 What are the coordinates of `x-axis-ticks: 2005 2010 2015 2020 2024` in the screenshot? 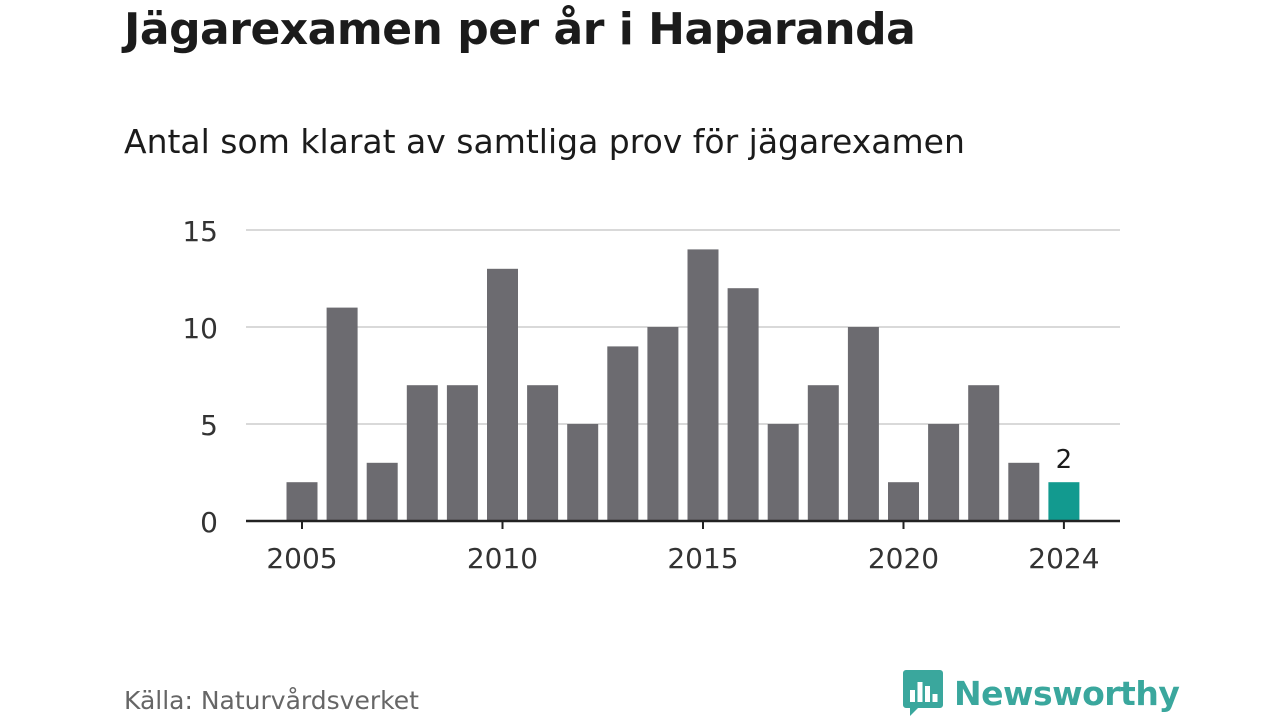 It's located at (683, 548).